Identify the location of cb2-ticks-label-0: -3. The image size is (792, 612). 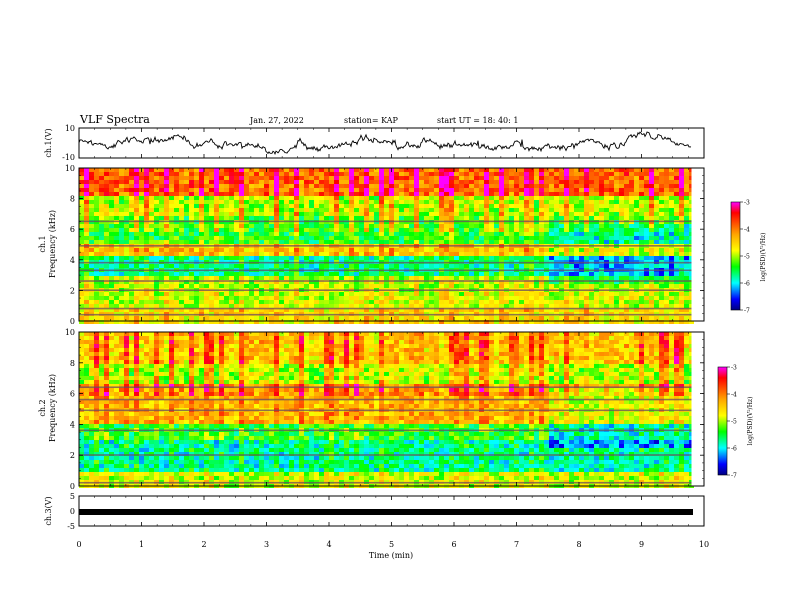
(734, 368).